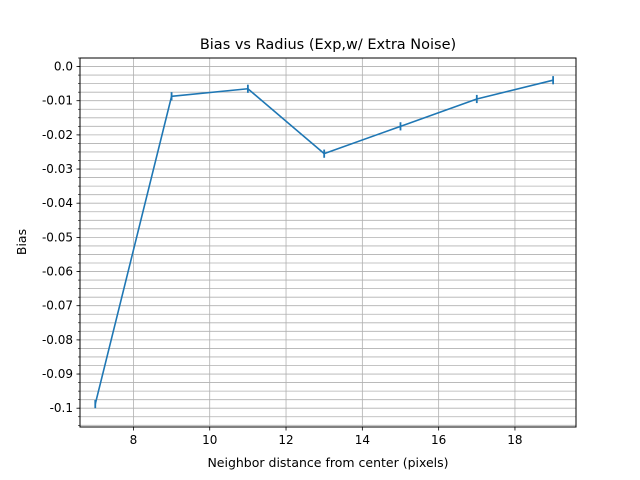  I want to click on y-tick-label: -0.06, so click(57, 272).